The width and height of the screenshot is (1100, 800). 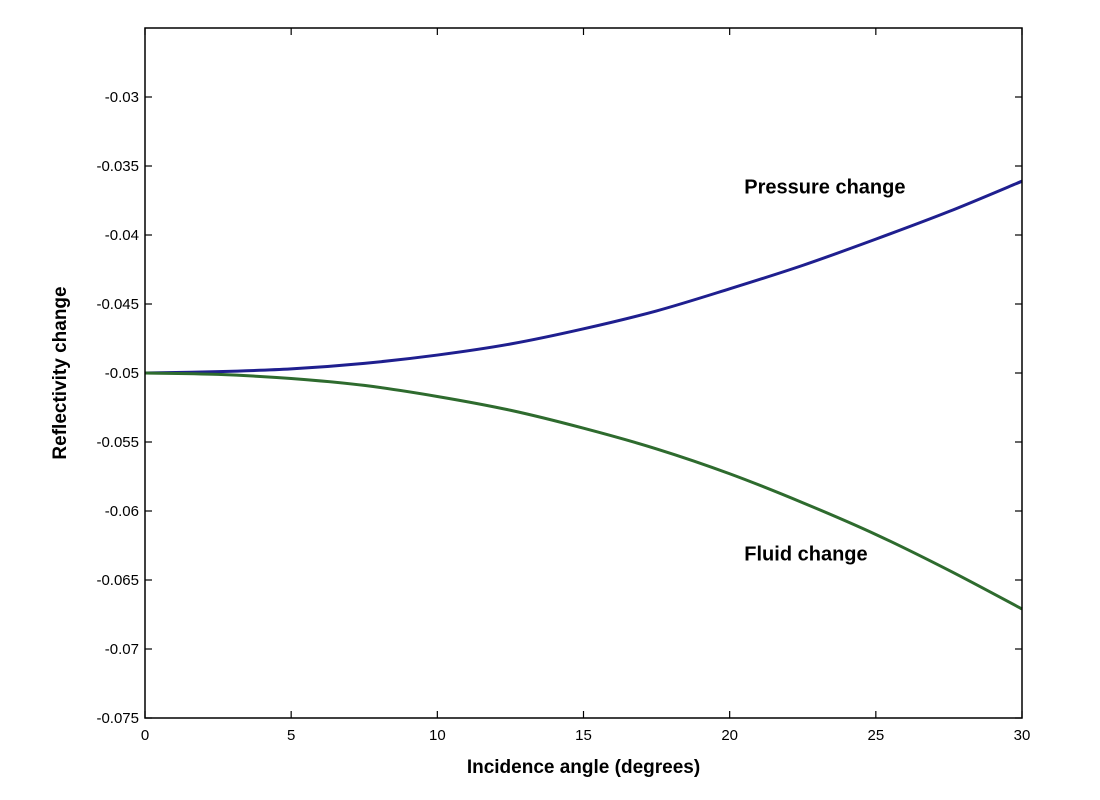 I want to click on x-tick-label: 30, so click(x=1022, y=735).